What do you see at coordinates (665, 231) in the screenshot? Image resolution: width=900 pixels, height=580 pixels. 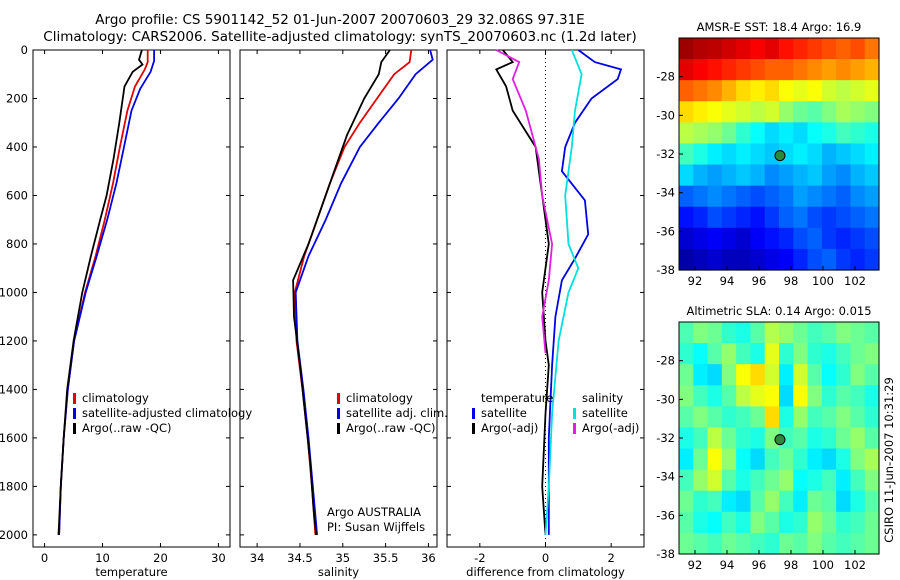 I see `map-y-tick-label: -36` at bounding box center [665, 231].